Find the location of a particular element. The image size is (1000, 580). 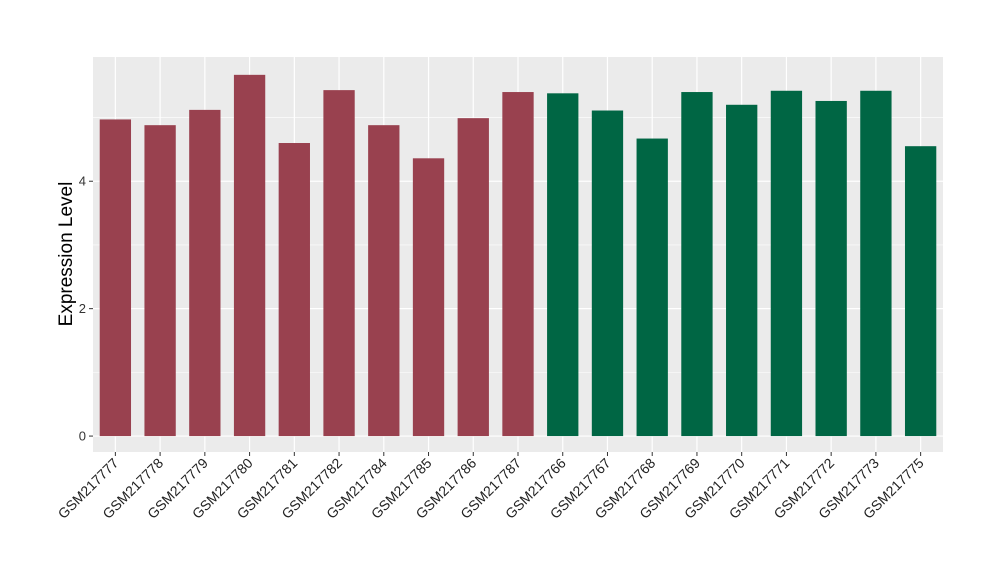

bar-GSM217777 is located at coordinates (115, 278).